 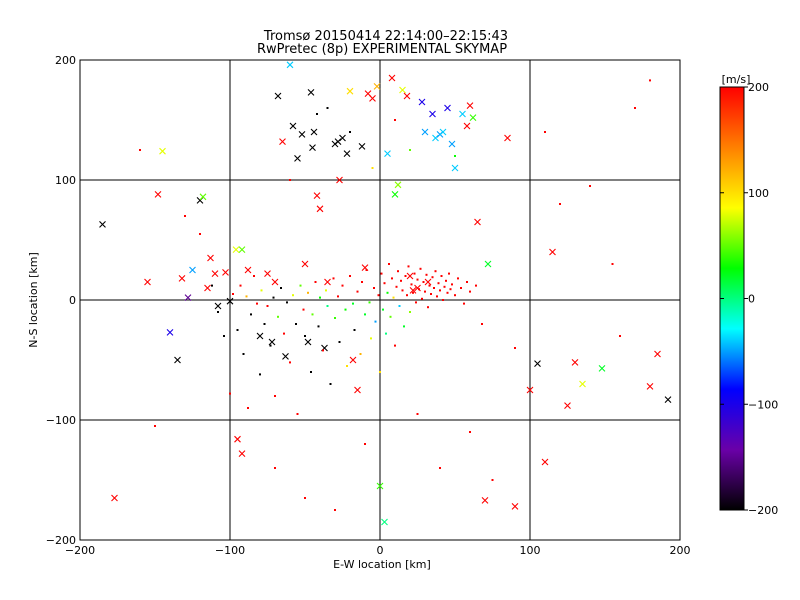 I want to click on colorbar-ticks: −200 −100 0 100 200, so click(x=749, y=299).